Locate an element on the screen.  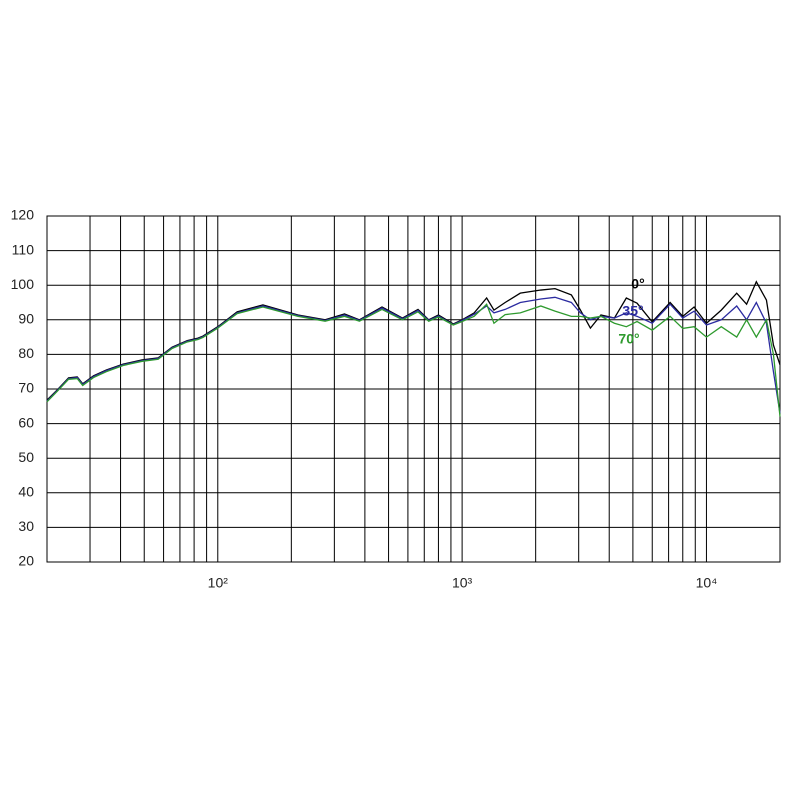
y-tick-label: 20 is located at coordinates (26, 561).